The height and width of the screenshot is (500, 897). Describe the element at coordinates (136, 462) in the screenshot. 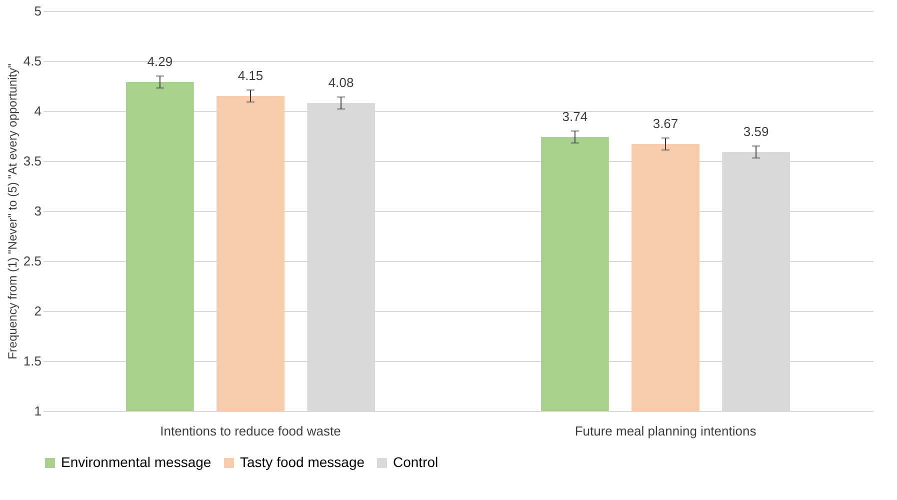

I see `legend-label: Environmental message` at that location.